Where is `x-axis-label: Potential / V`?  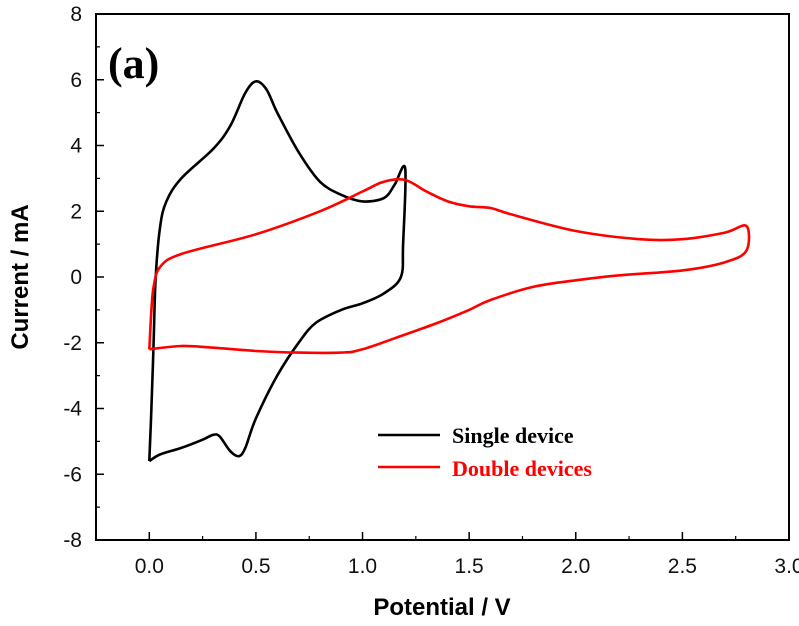 x-axis-label: Potential / V is located at coordinates (441, 607).